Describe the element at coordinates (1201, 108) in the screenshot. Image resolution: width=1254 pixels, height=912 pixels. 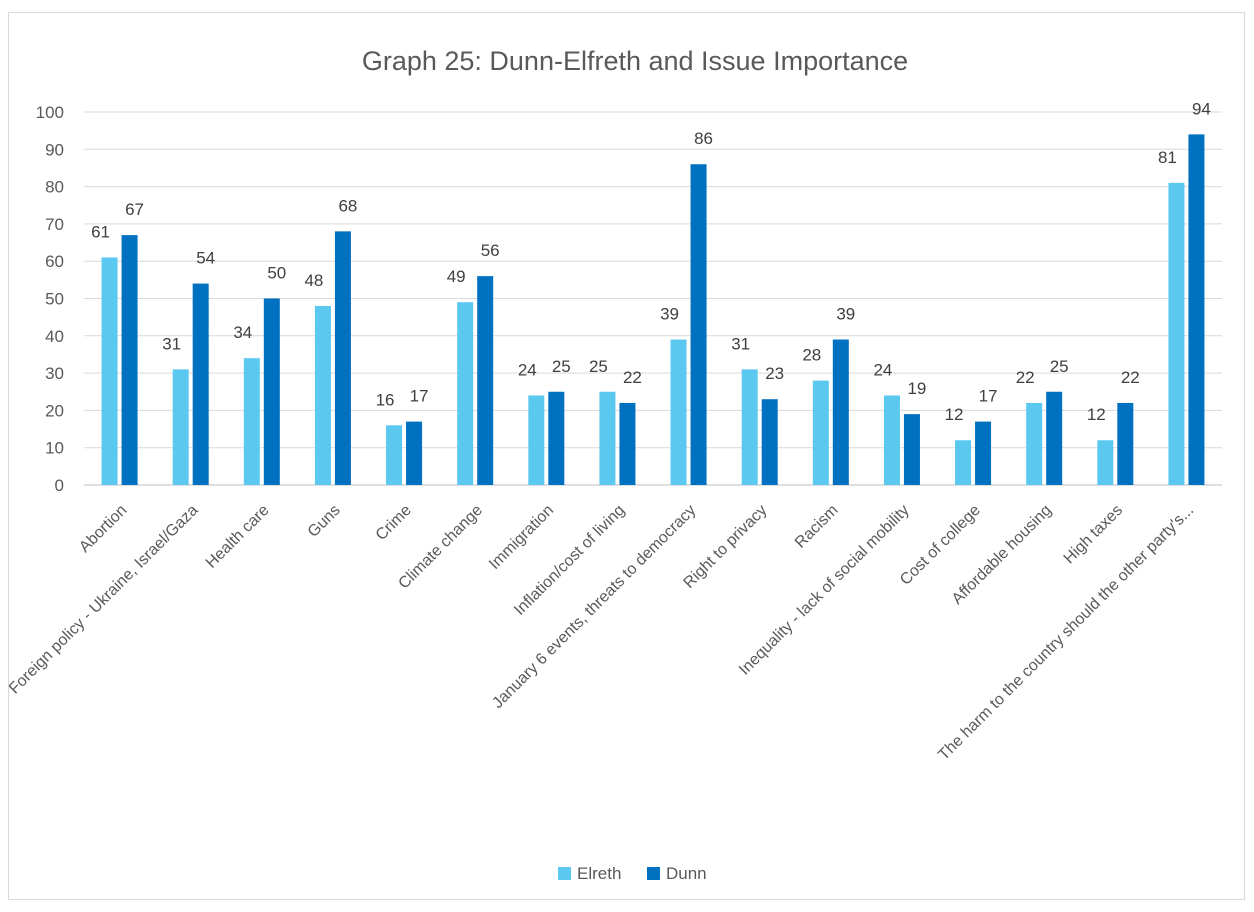
I see `data-label: 94` at that location.